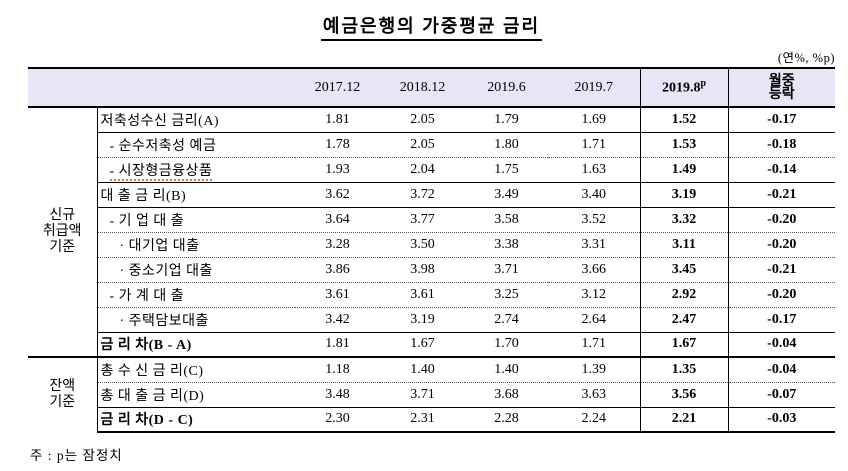  I want to click on value-cell: 2.30, so click(337, 419).